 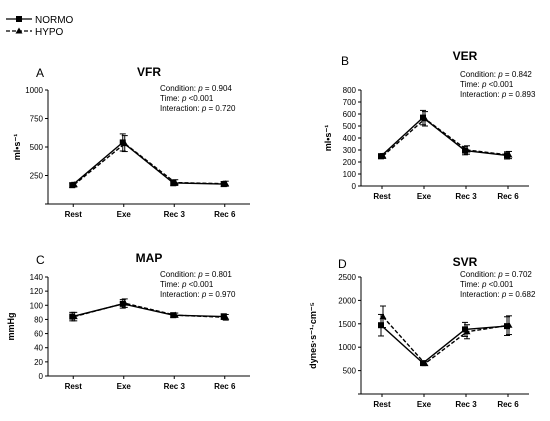 What do you see at coordinates (498, 294) in the screenshot?
I see `stat-interaction: Interaction: p = 0.682` at bounding box center [498, 294].